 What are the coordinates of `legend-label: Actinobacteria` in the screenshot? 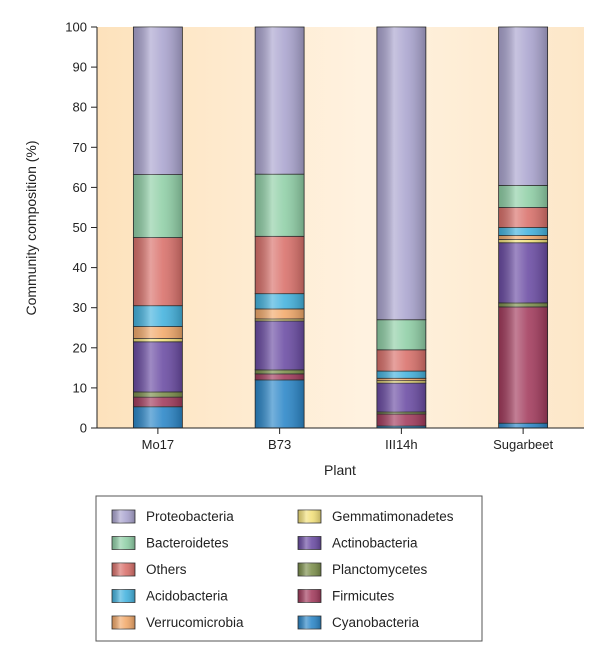 It's located at (375, 543).